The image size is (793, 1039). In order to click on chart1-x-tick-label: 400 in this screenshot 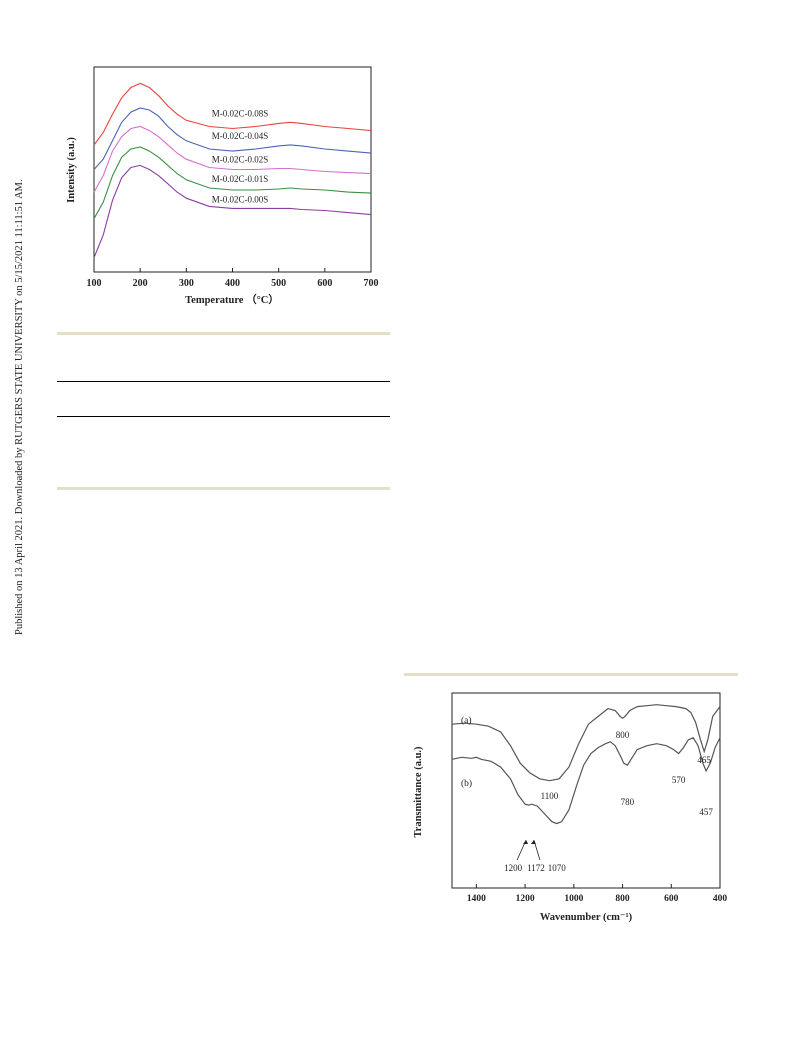, I will do `click(232, 283)`.